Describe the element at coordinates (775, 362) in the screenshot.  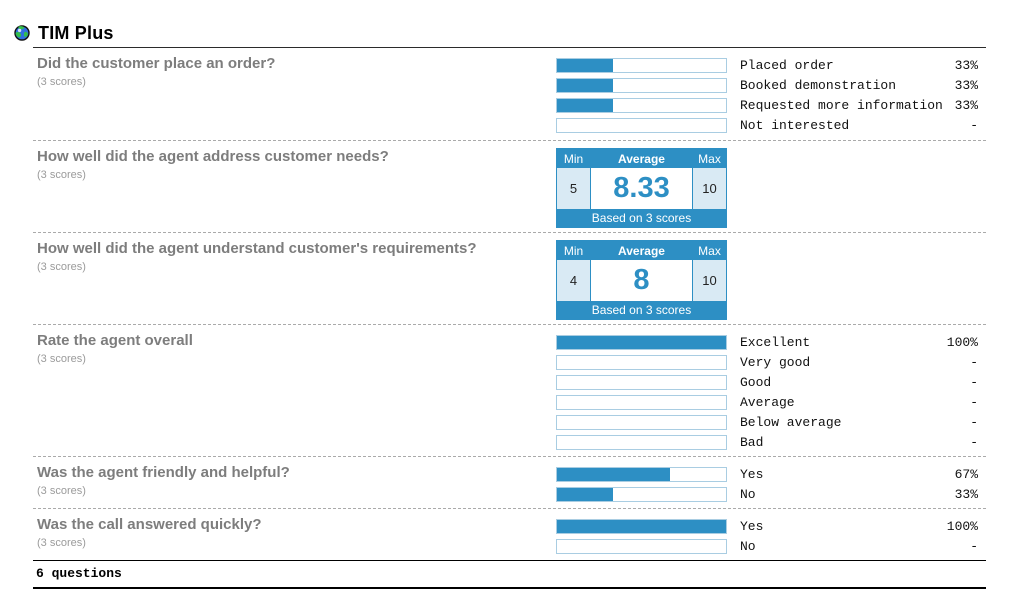
I see `answer-label: Very good` at that location.